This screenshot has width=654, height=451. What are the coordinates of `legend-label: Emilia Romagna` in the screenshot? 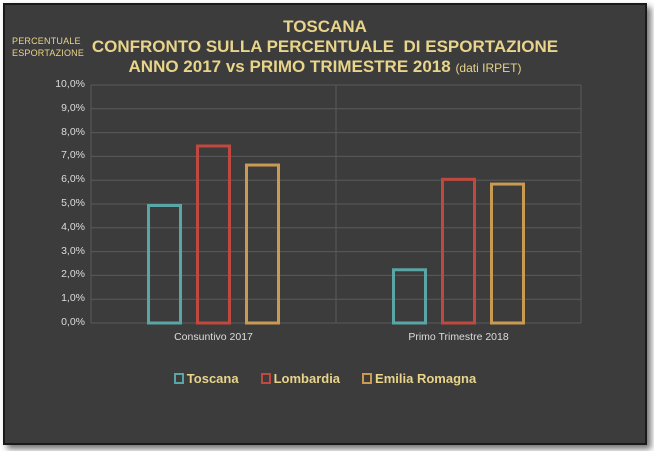 It's located at (426, 378).